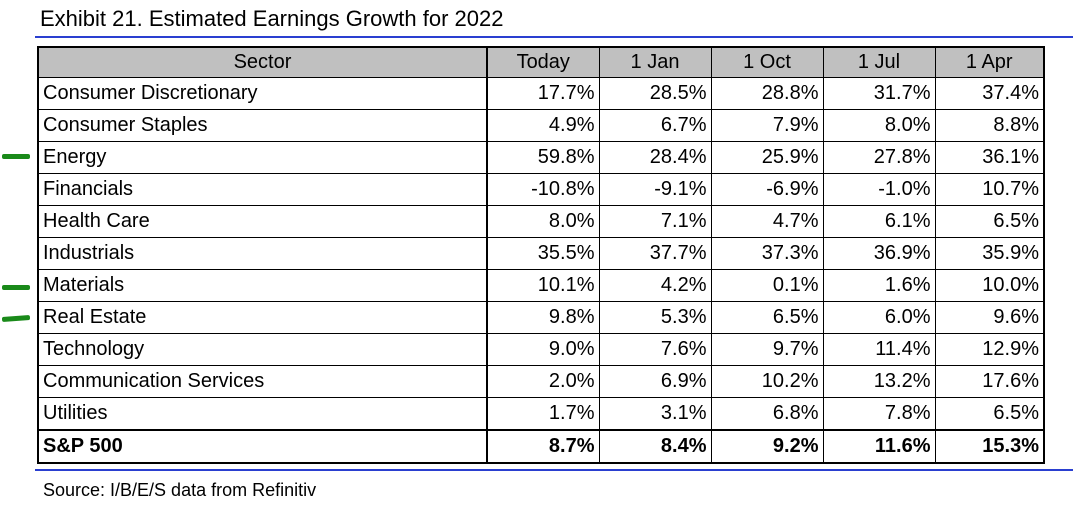 This screenshot has height=509, width=1073. Describe the element at coordinates (262, 349) in the screenshot. I see `sector-cell: Technology` at that location.